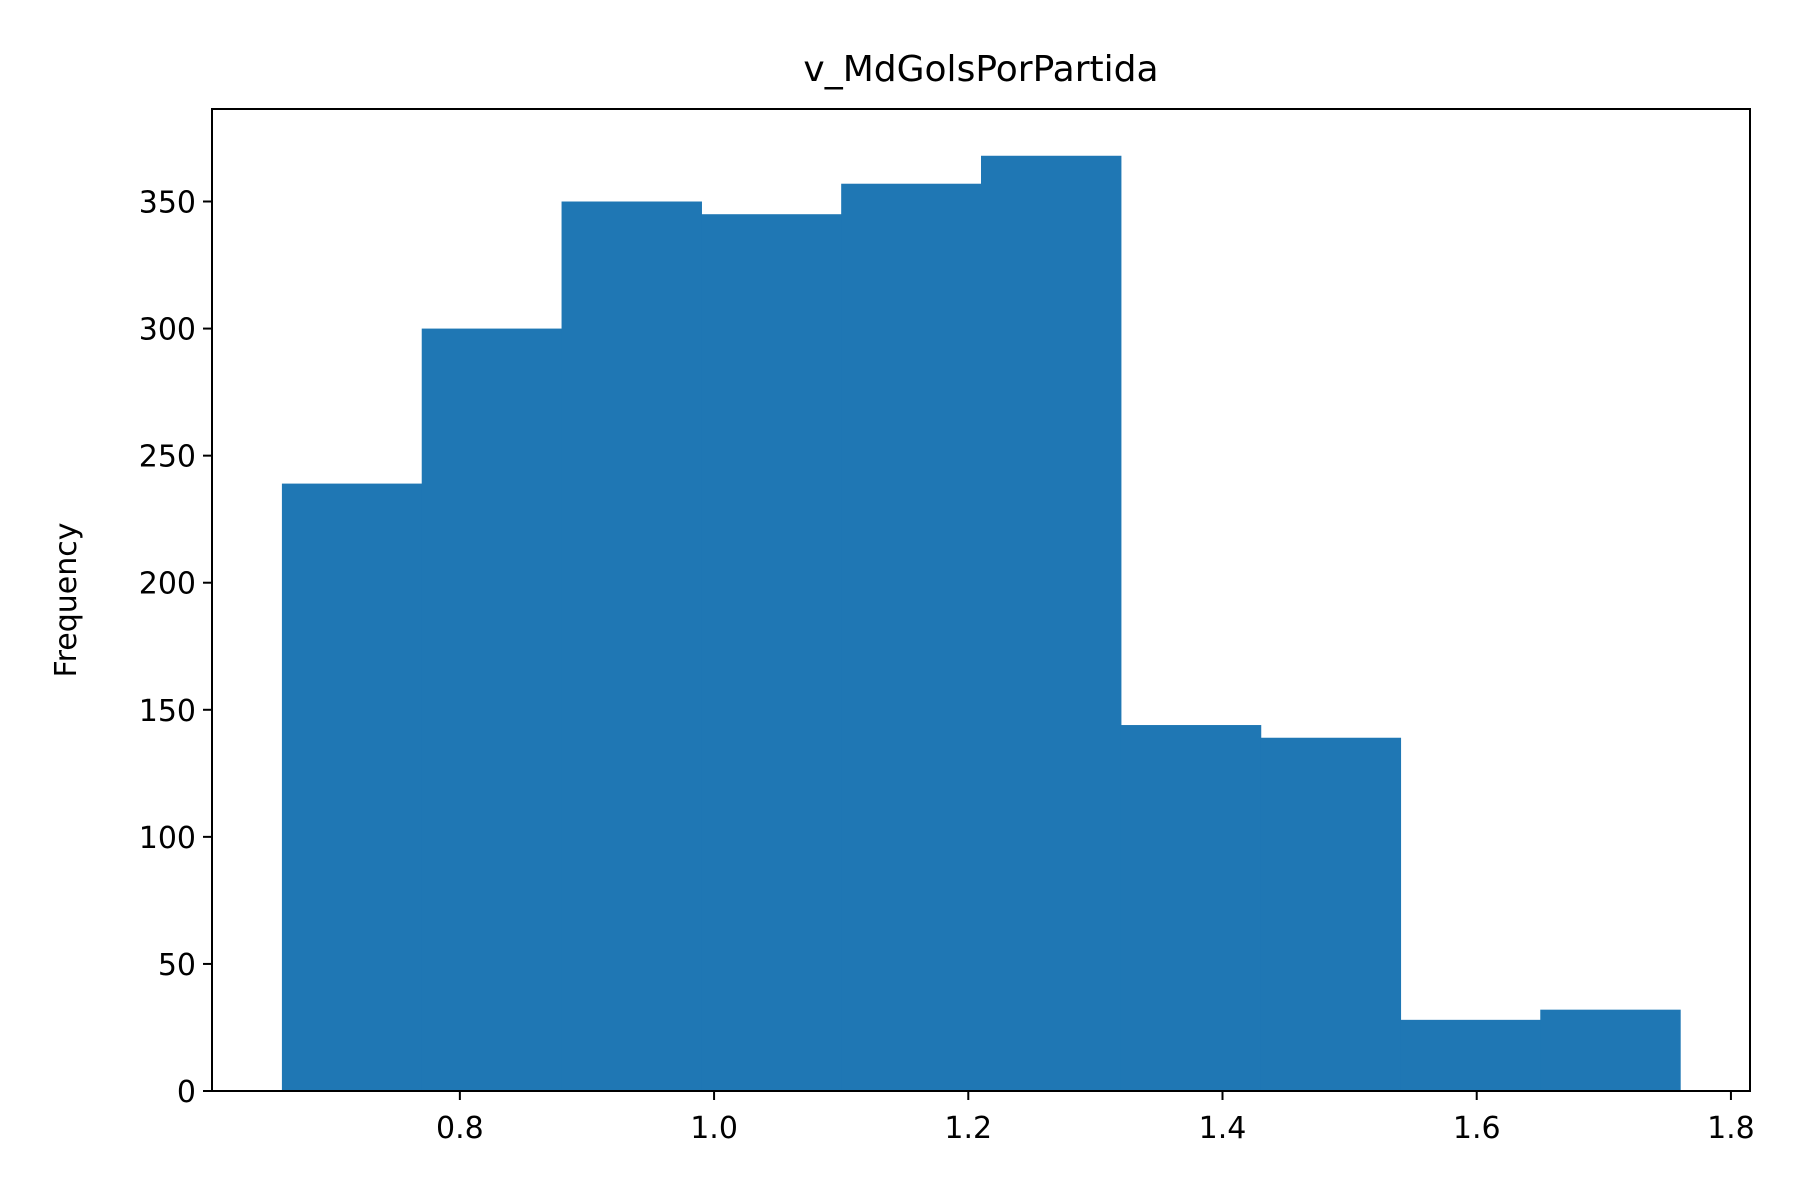 This screenshot has width=1800, height=1200. Describe the element at coordinates (1731, 1128) in the screenshot. I see `x-tick-label: 1.8` at that location.